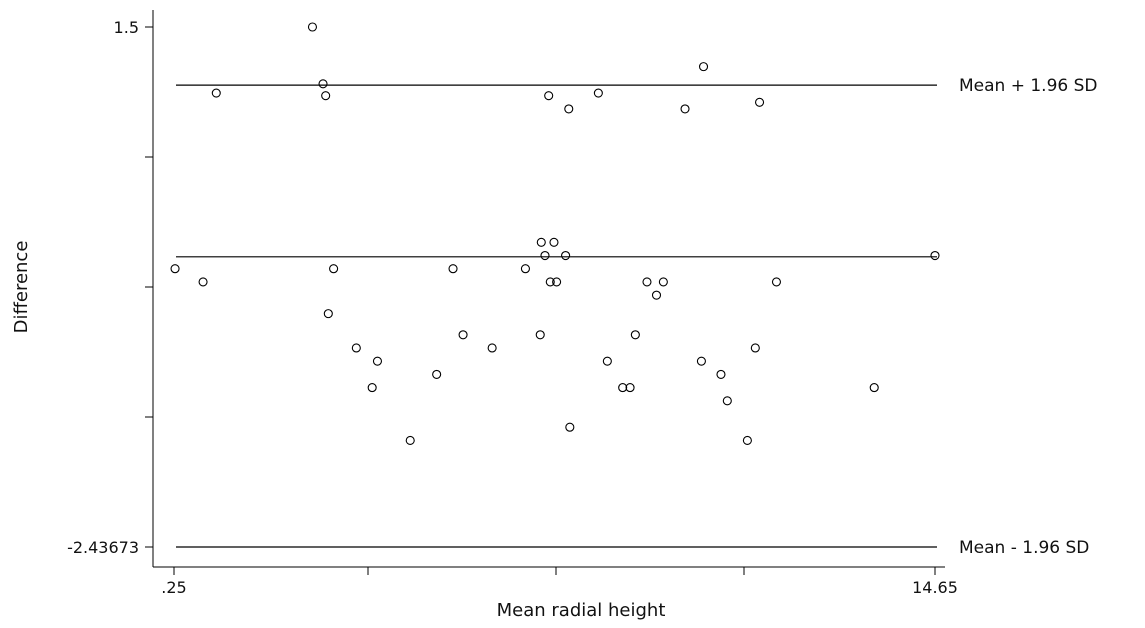 This screenshot has height=628, width=1145. I want to click on reference-line-label-upper-limit: Mean + 1.96 SD, so click(1028, 86).